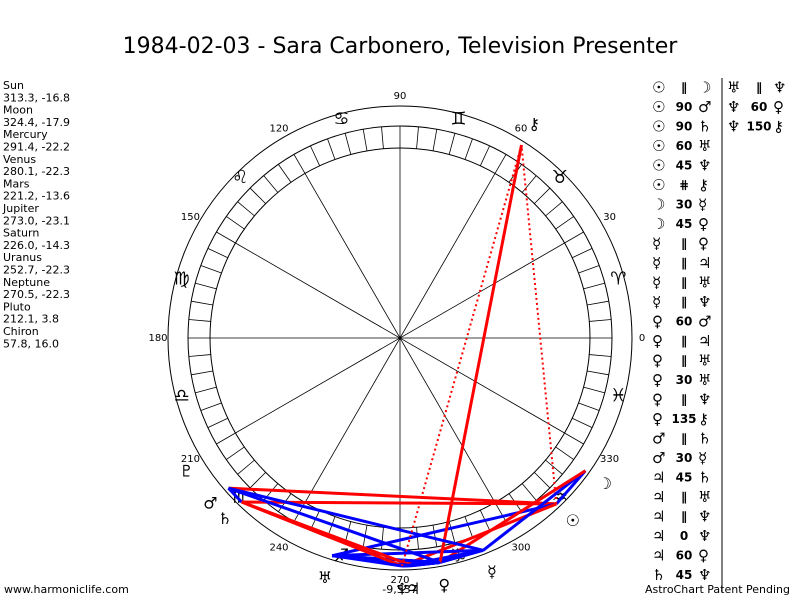  I want to click on planet-name: Saturn, so click(21, 233).